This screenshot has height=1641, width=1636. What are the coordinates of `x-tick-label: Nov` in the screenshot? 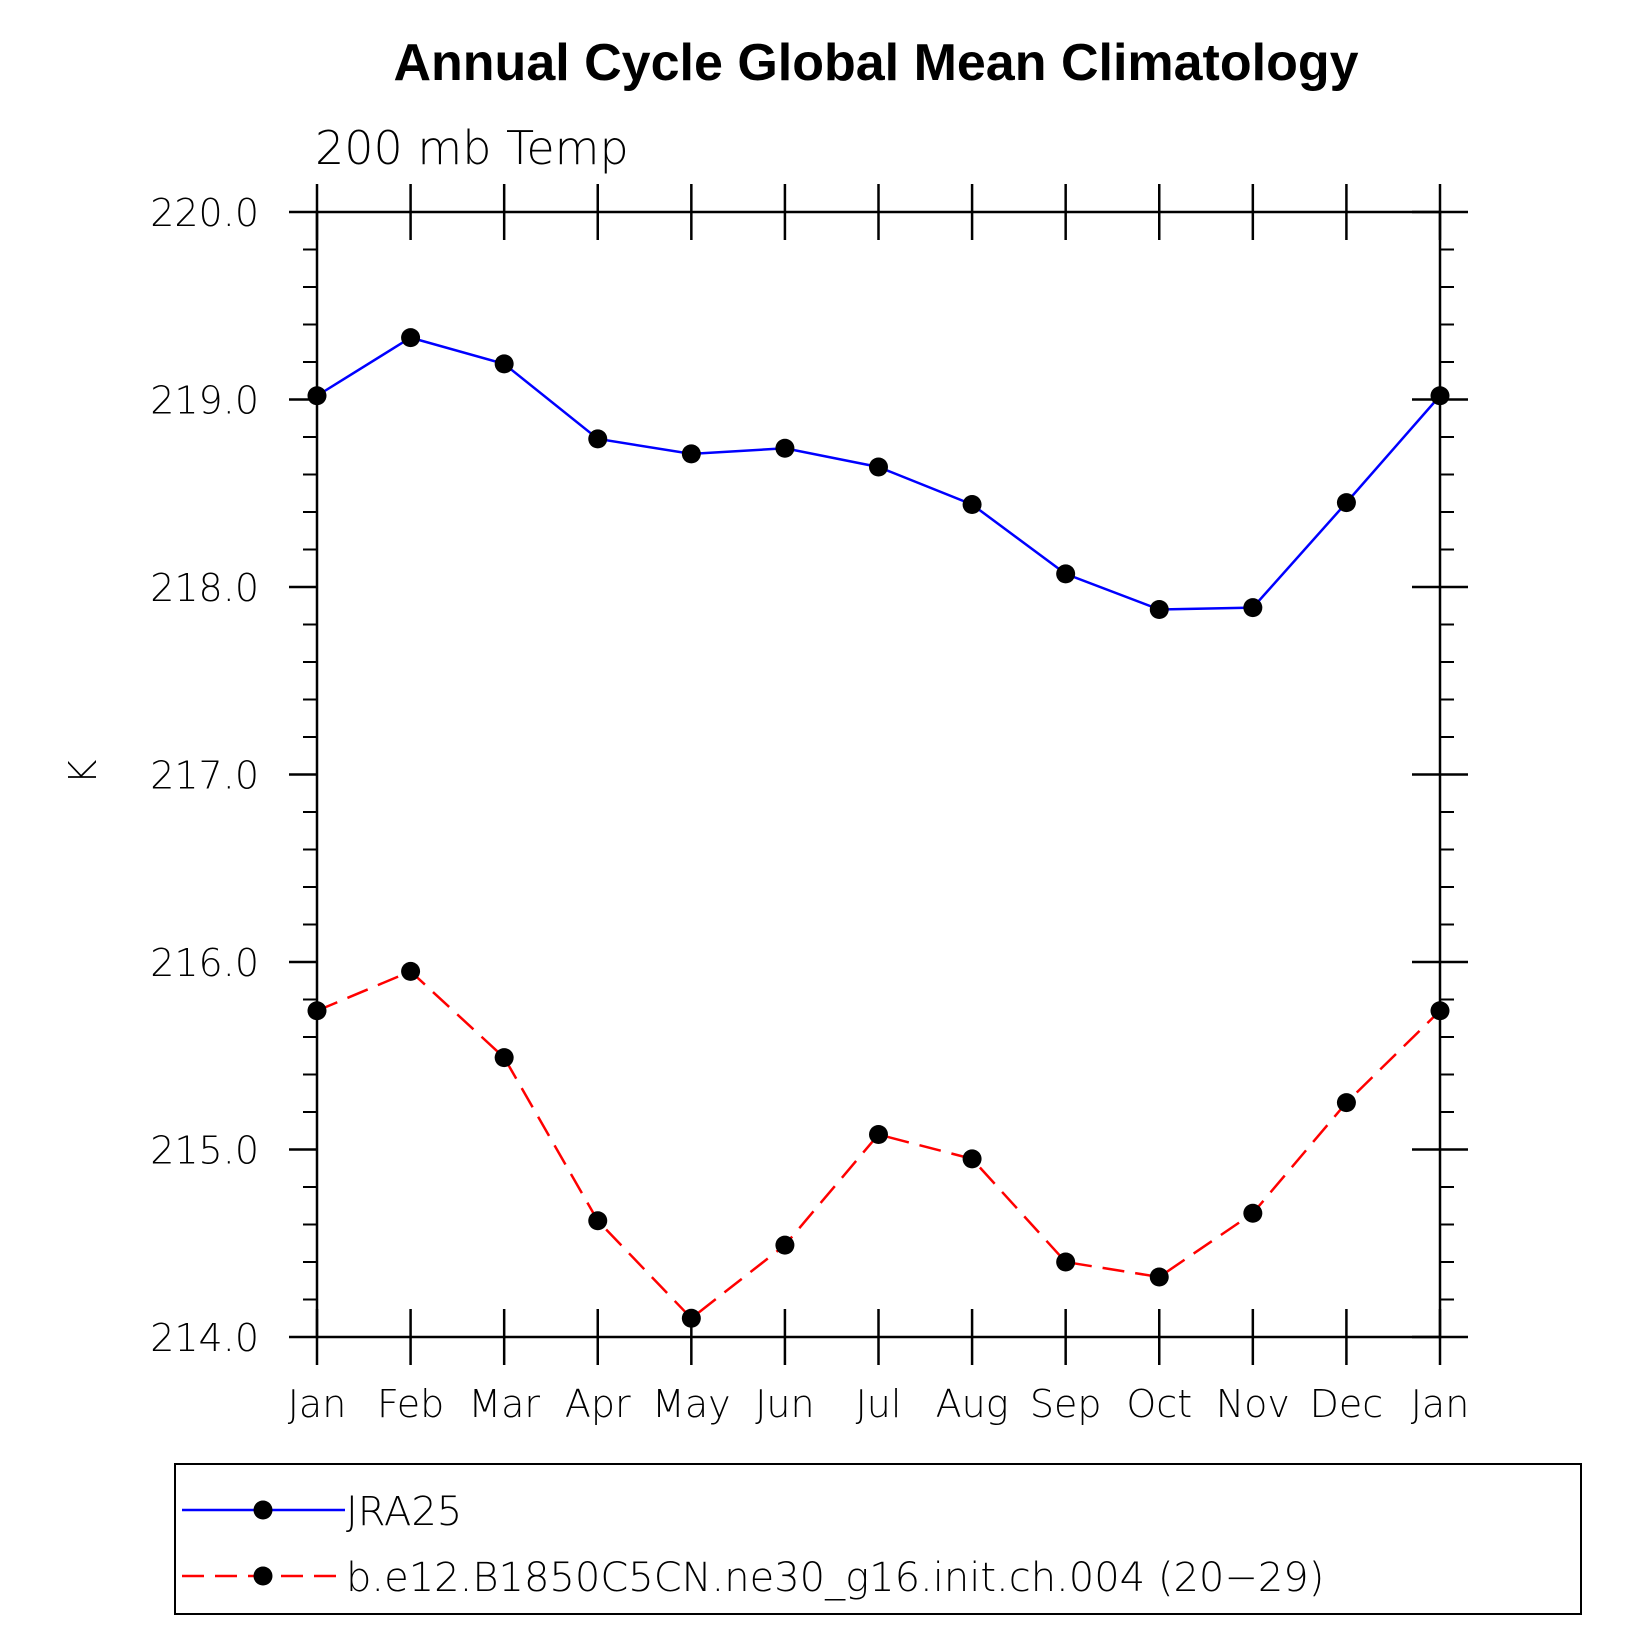 It's located at (1253, 1404).